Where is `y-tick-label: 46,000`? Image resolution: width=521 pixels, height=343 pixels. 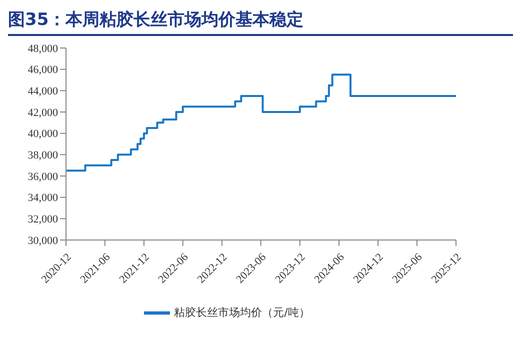
y-tick-label: 46,000 is located at coordinates (43, 70).